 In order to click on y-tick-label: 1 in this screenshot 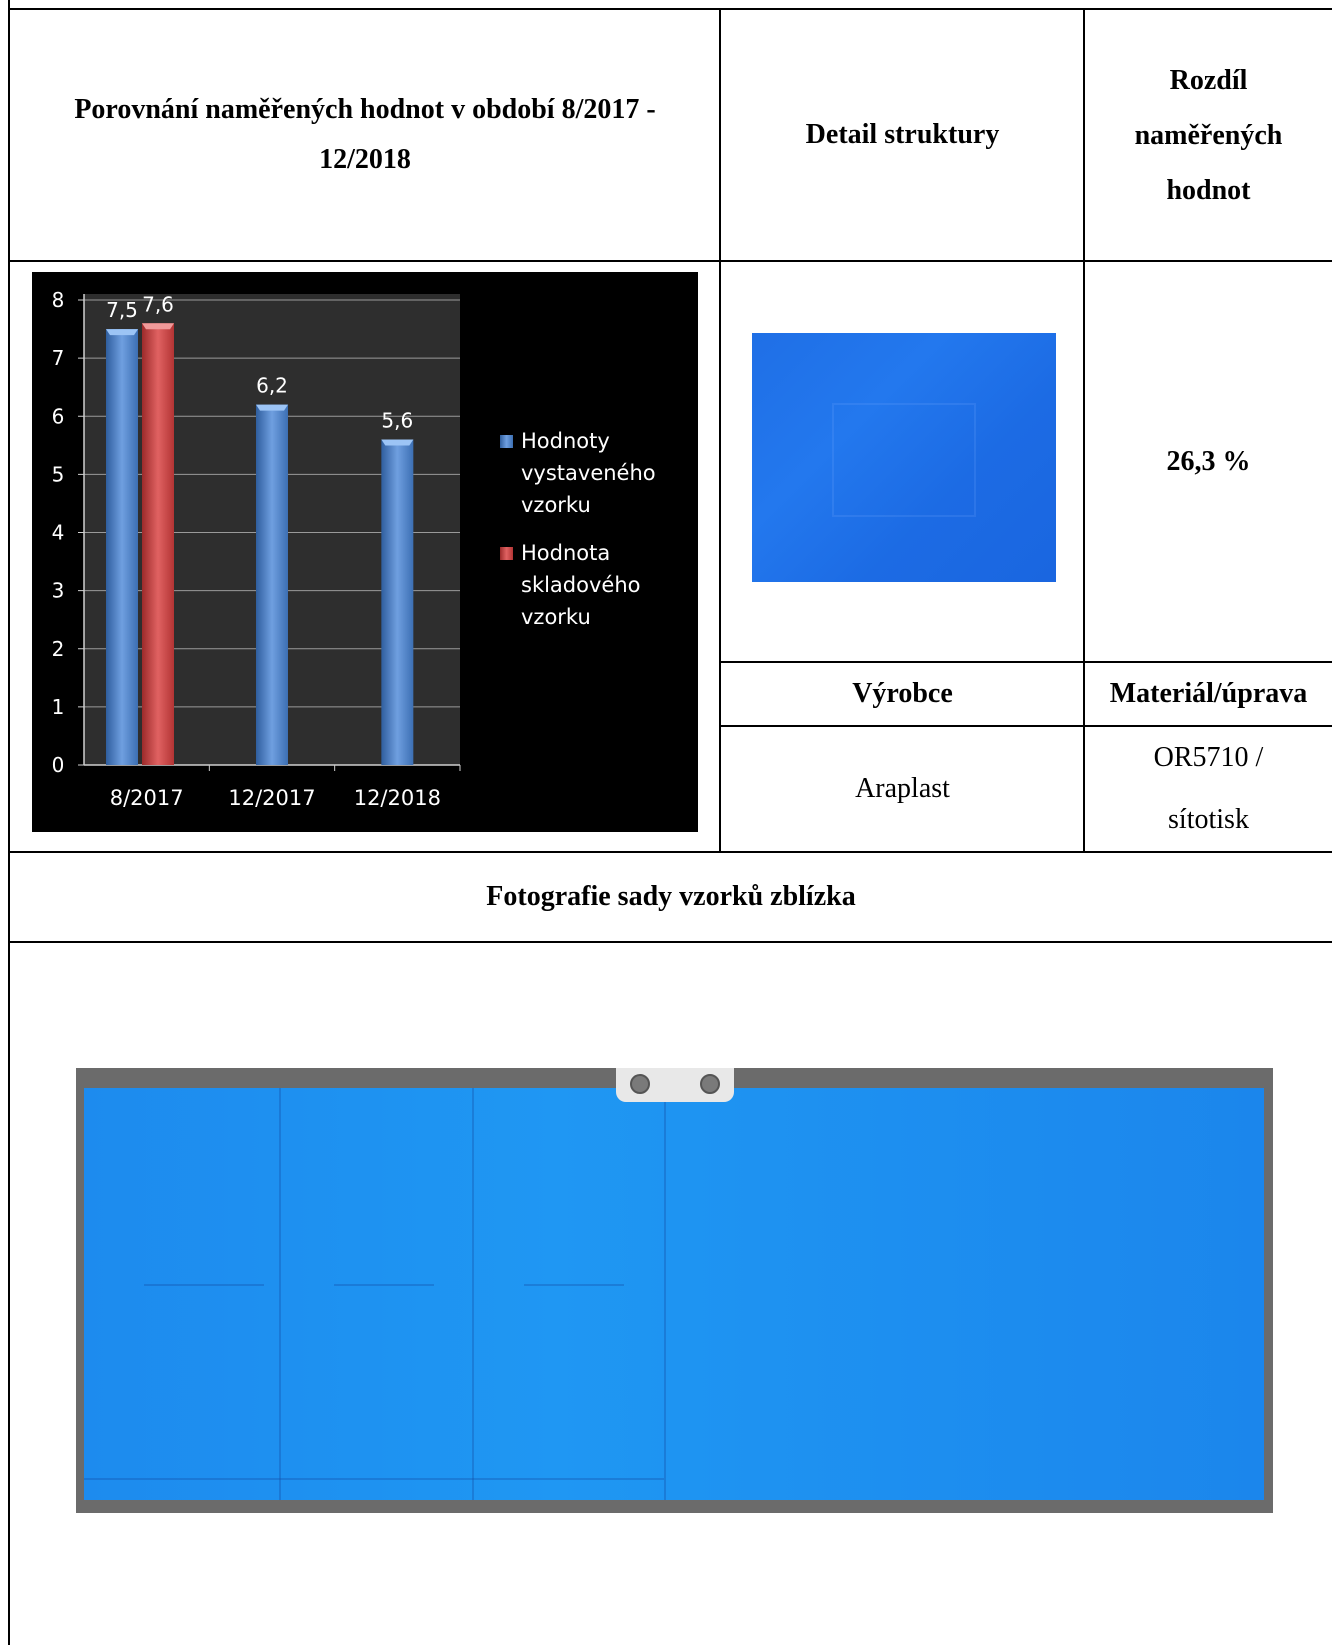, I will do `click(58, 707)`.